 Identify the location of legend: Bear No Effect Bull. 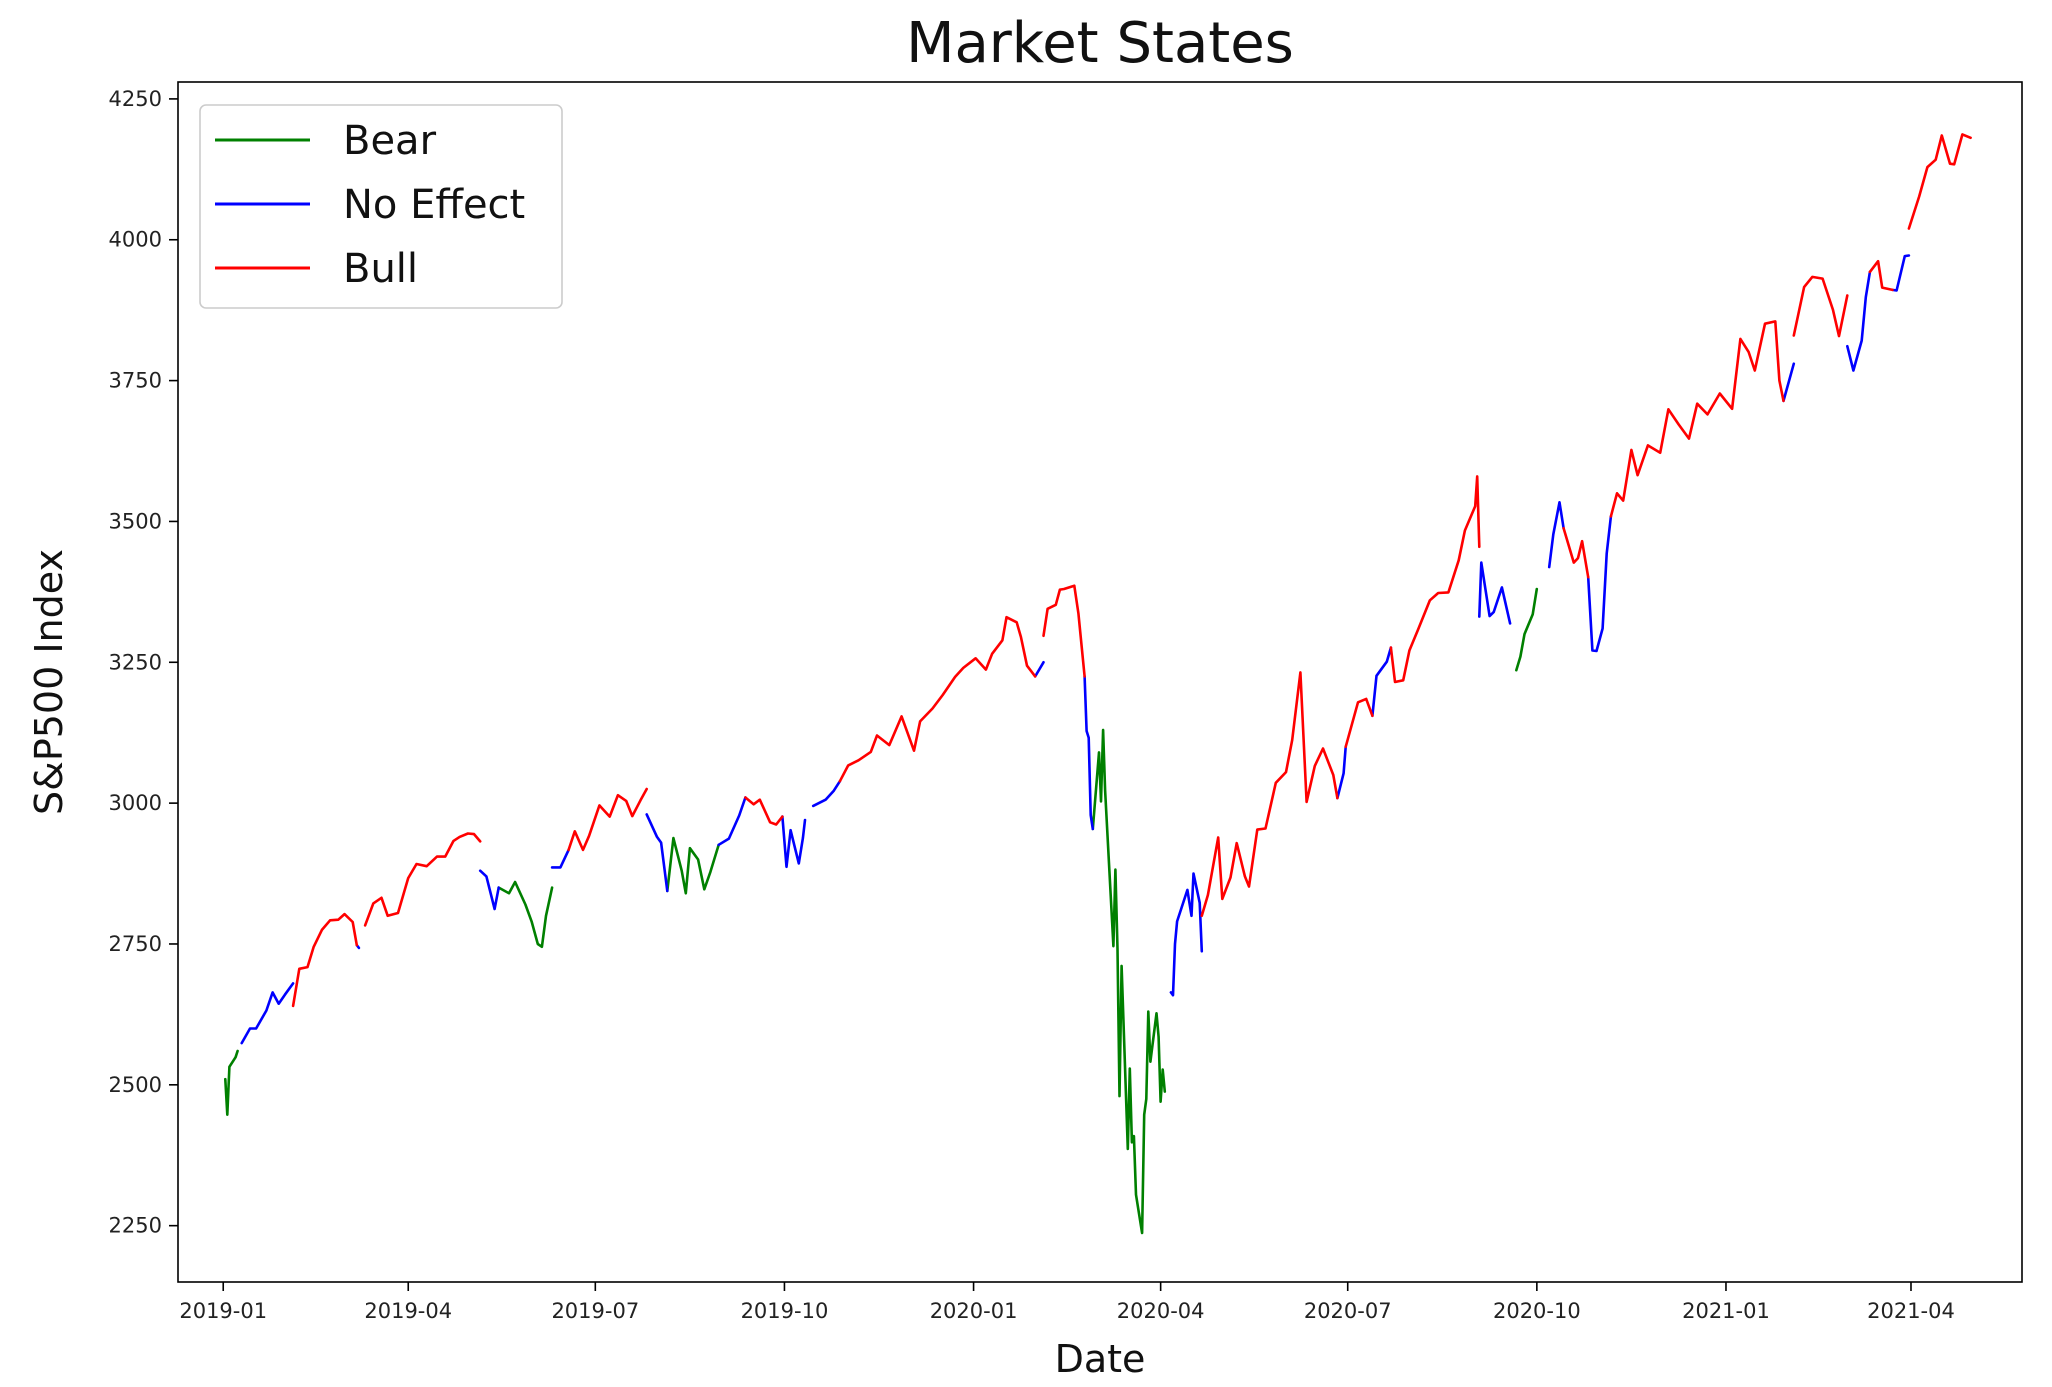
(381, 206).